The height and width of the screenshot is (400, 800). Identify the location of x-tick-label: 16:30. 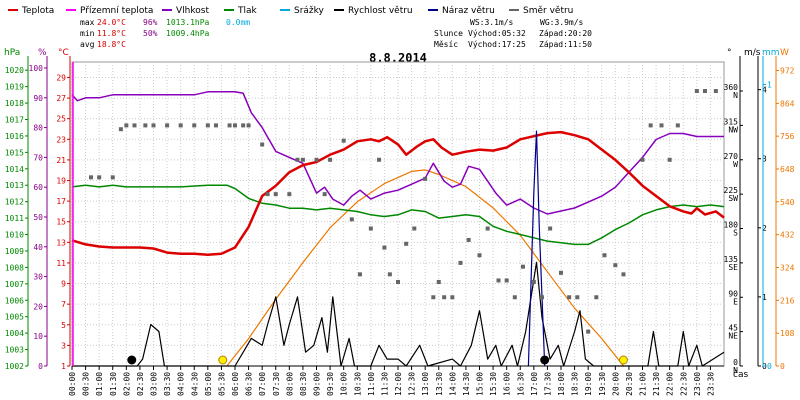
(520, 384).